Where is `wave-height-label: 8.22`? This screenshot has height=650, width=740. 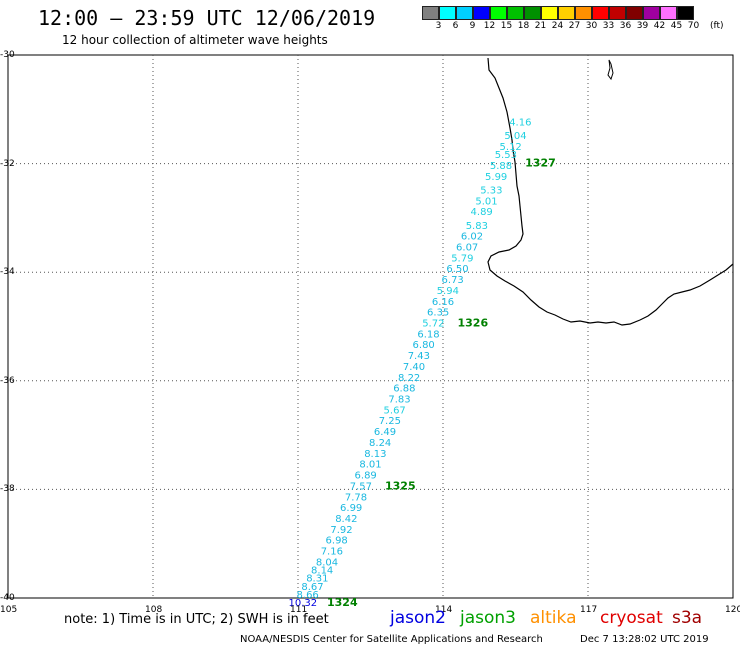
wave-height-label: 8.22 is located at coordinates (409, 378).